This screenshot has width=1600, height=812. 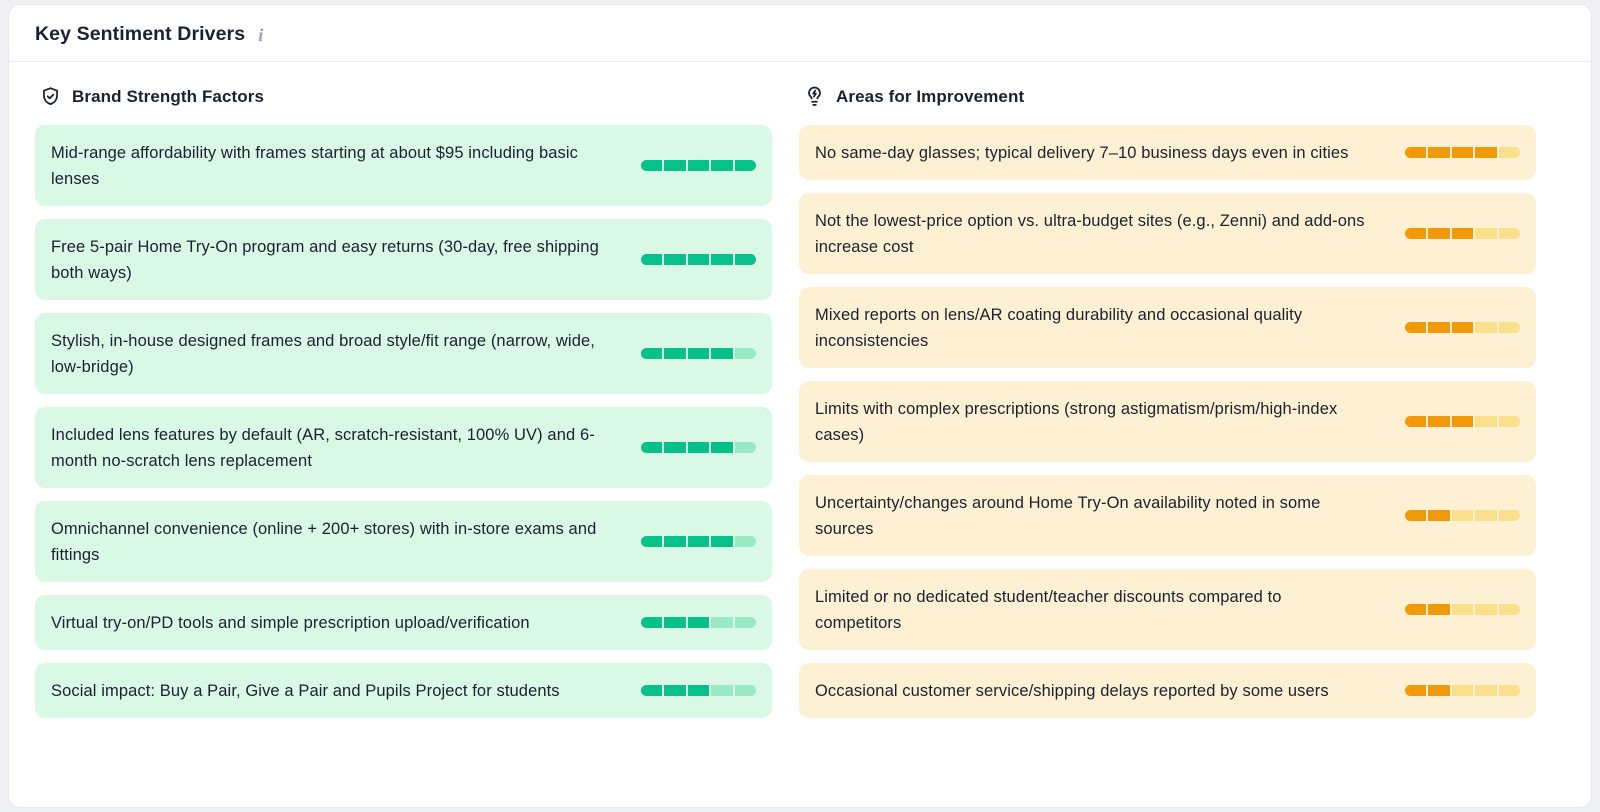 I want to click on column-title: Areas for Improvement, so click(x=930, y=96).